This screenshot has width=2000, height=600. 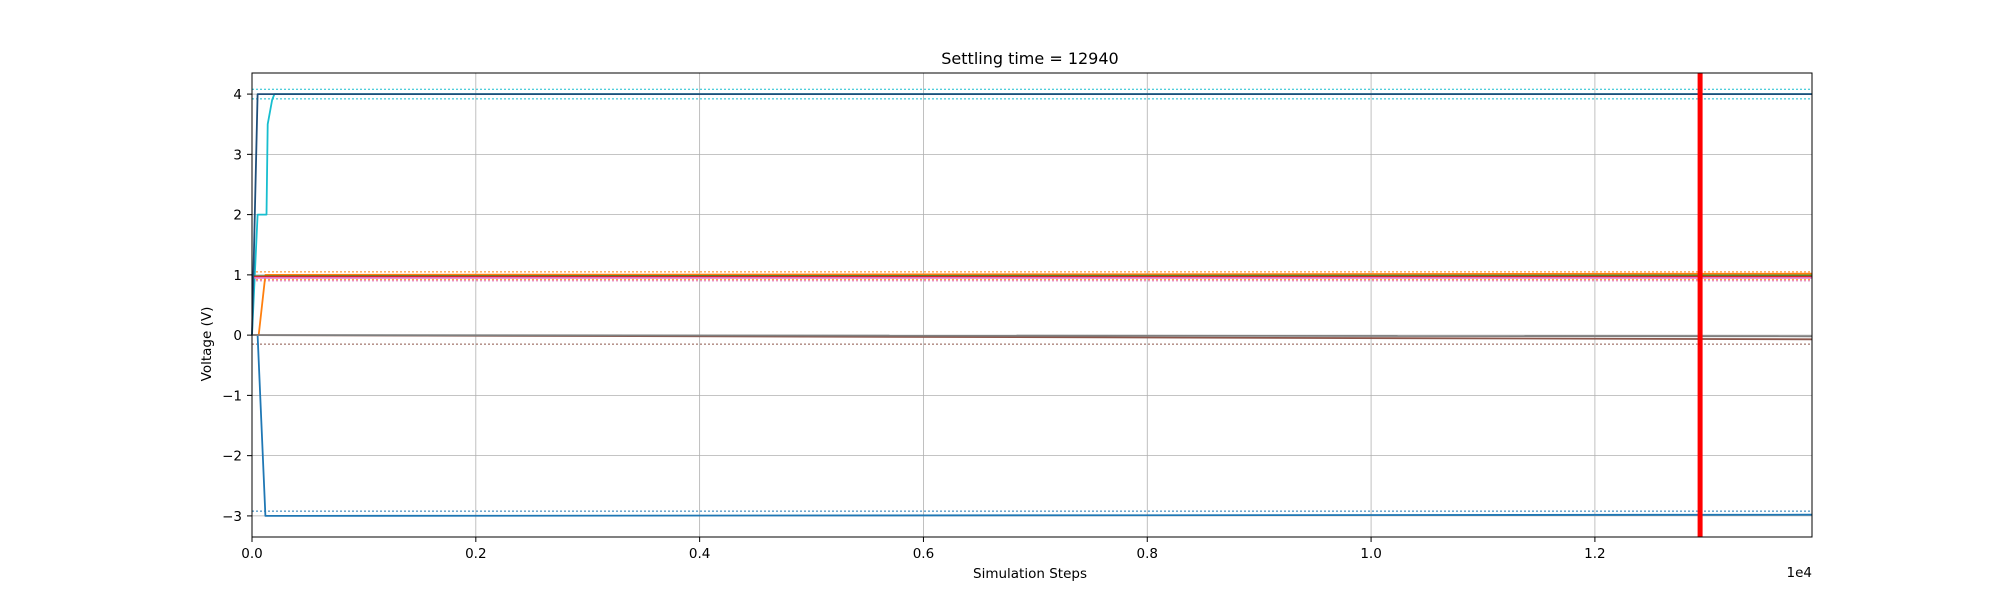 I want to click on y-tick-label: 4, so click(x=237, y=95).